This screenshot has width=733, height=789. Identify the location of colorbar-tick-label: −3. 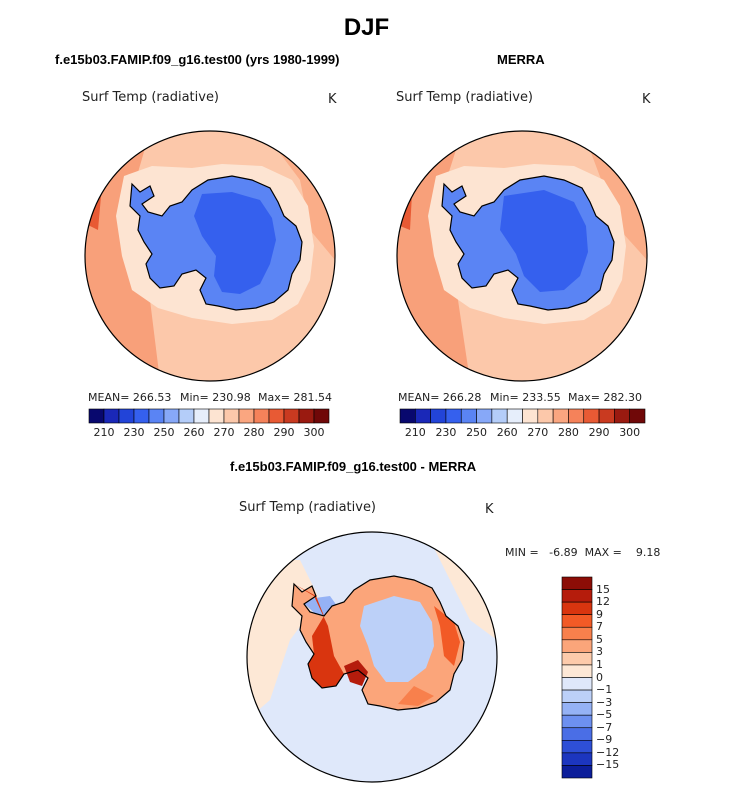
(604, 702).